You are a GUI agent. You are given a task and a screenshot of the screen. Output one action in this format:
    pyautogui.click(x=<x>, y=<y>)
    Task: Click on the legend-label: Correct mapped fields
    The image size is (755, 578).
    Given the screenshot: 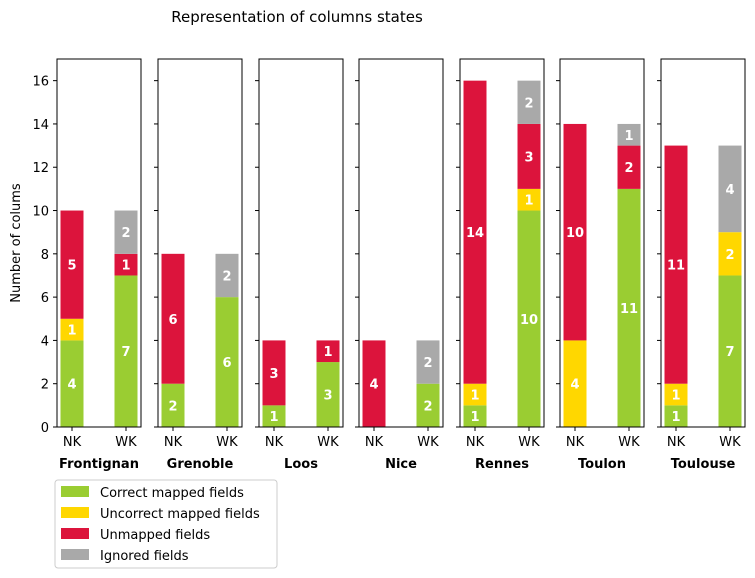 What is the action you would take?
    pyautogui.click(x=172, y=493)
    